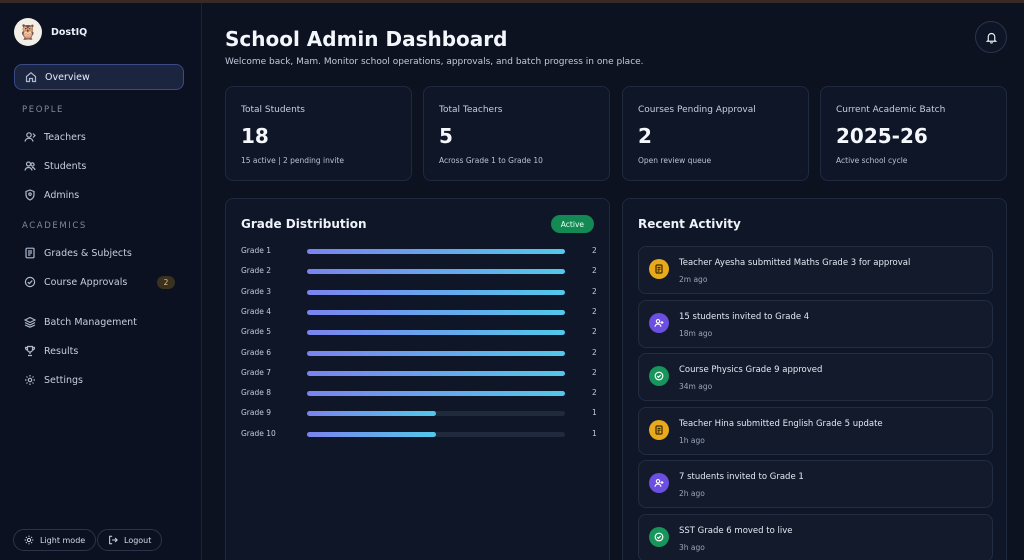 The height and width of the screenshot is (560, 1024). What do you see at coordinates (55, 540) in the screenshot?
I see `light-mode-button: Light mode` at bounding box center [55, 540].